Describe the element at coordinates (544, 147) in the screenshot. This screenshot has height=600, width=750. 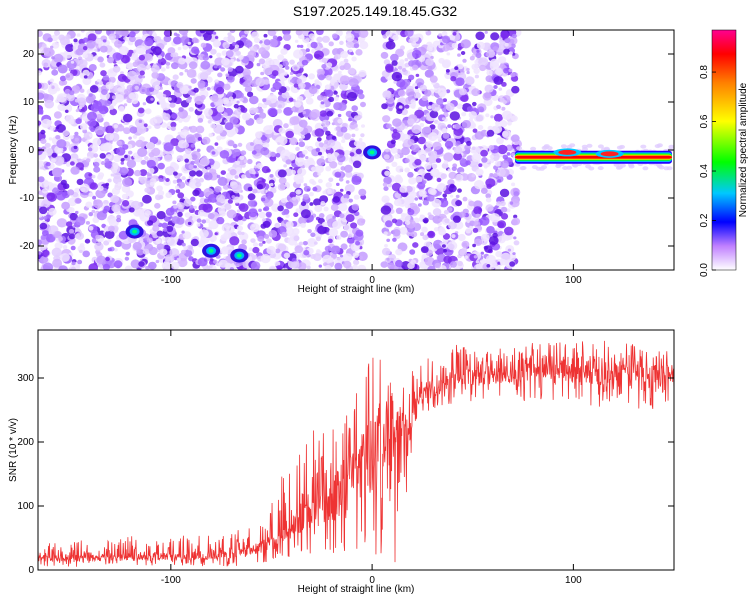
I see `band-halo-cell` at that location.